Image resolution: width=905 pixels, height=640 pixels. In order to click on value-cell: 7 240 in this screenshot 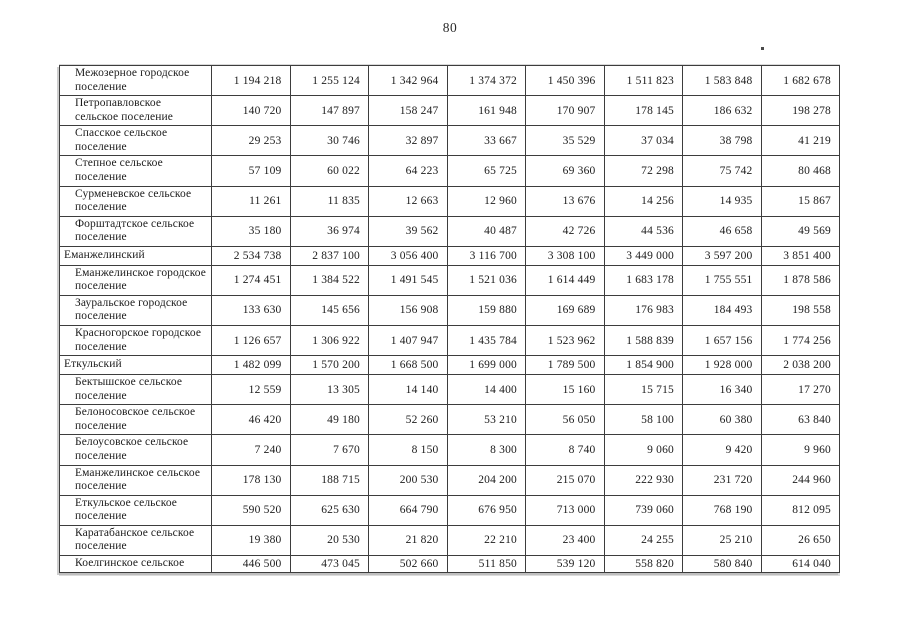, I will do `click(251, 450)`.